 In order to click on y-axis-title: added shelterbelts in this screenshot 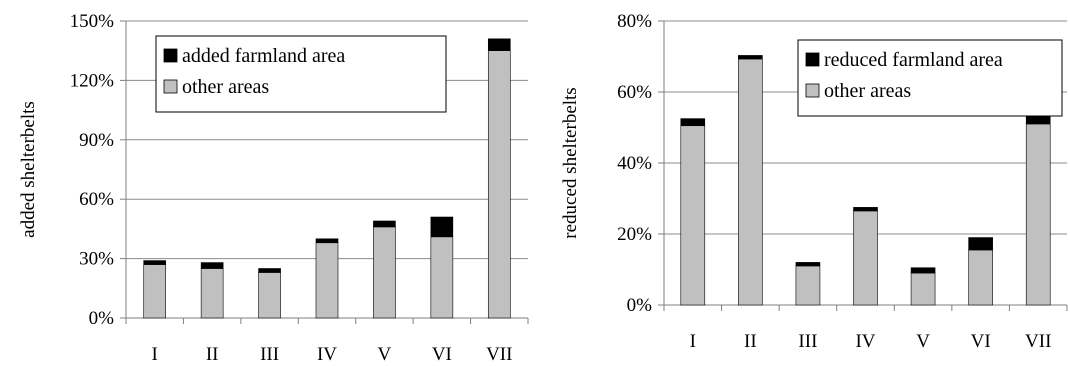, I will do `click(28, 169)`.